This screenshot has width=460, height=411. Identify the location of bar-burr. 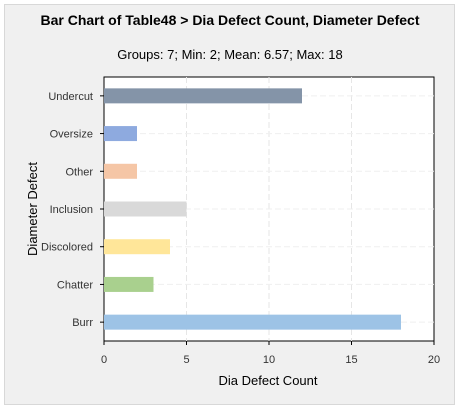
(252, 322).